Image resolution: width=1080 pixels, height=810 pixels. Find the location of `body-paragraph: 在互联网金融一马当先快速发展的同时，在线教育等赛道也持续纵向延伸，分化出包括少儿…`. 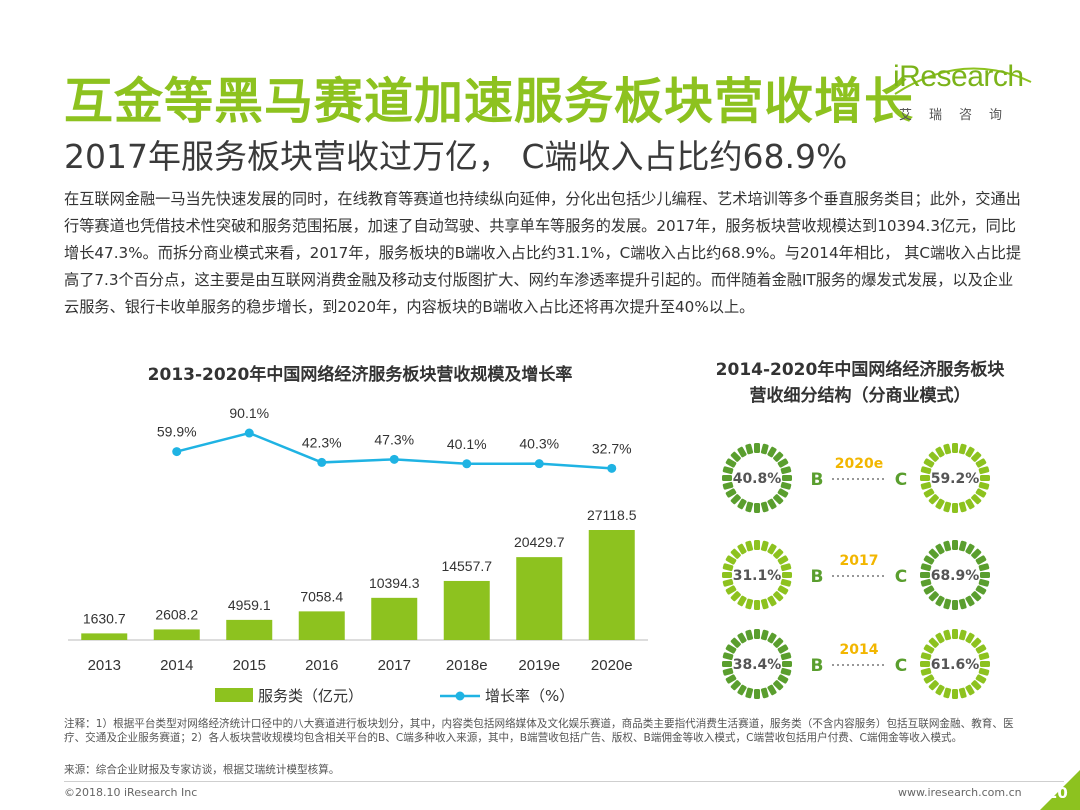

body-paragraph: 在互联网金融一马当先快速发展的同时，在线教育等赛道也持续纵向延伸，分化出包括少儿… is located at coordinates (543, 253).